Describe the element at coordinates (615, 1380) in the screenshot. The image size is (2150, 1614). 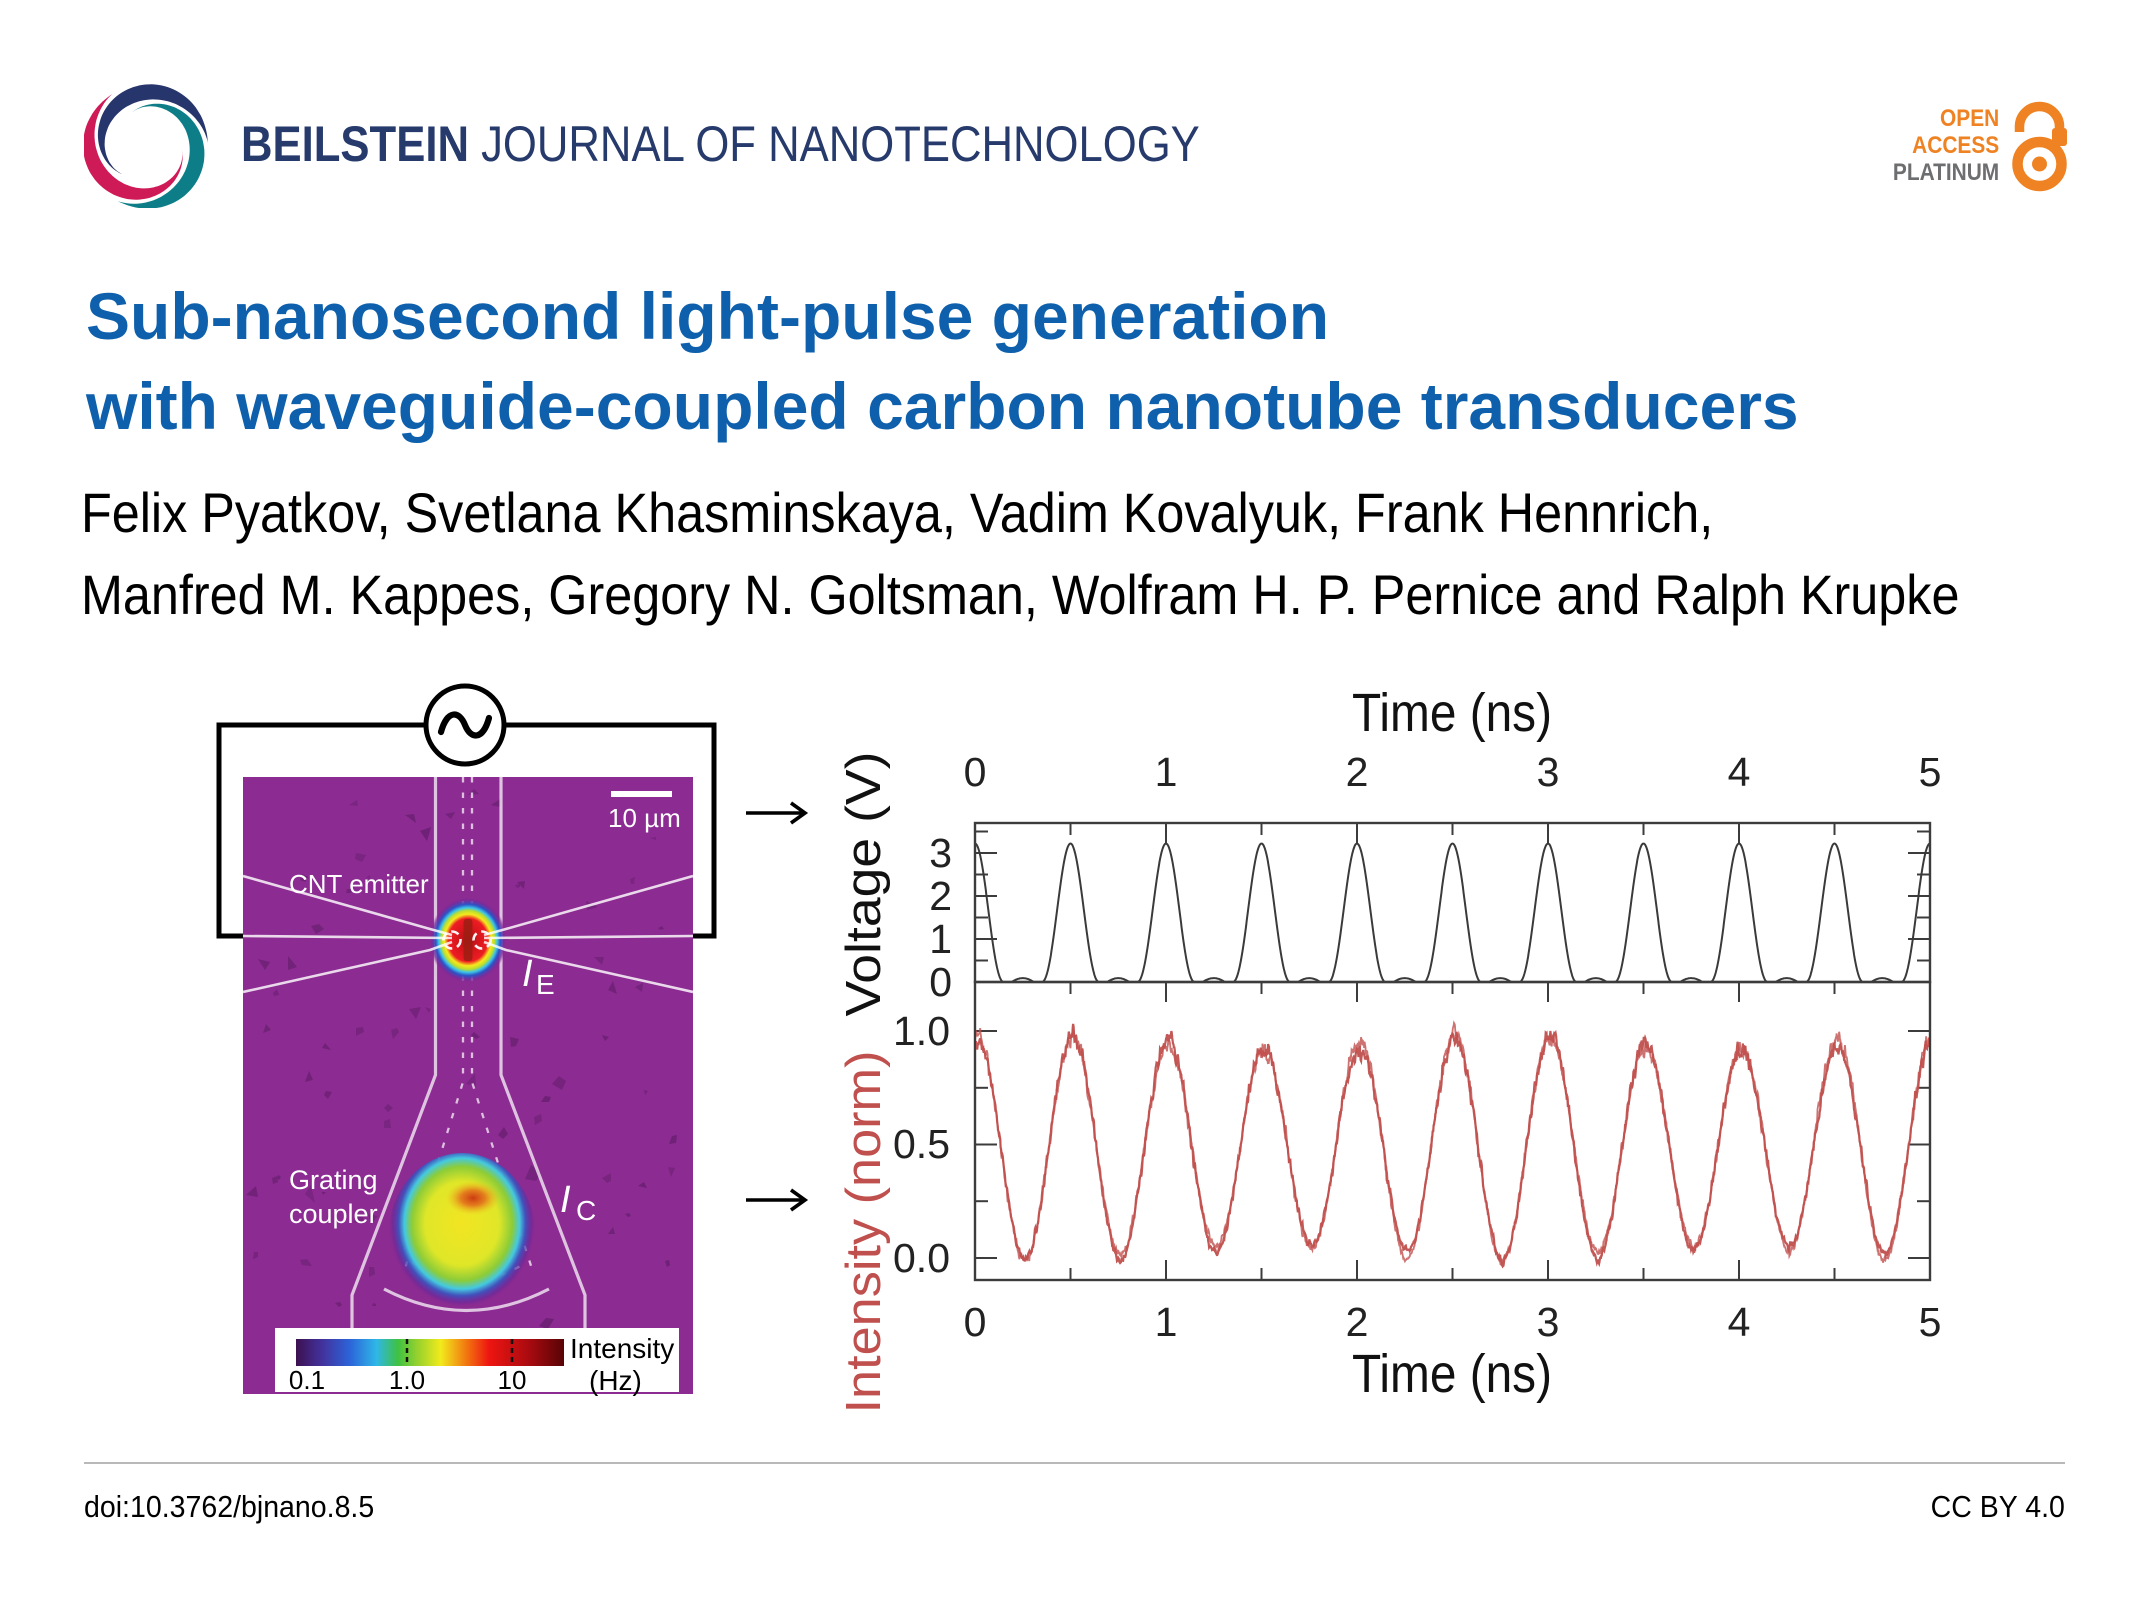
I see `svg-text: (Hz)` at that location.